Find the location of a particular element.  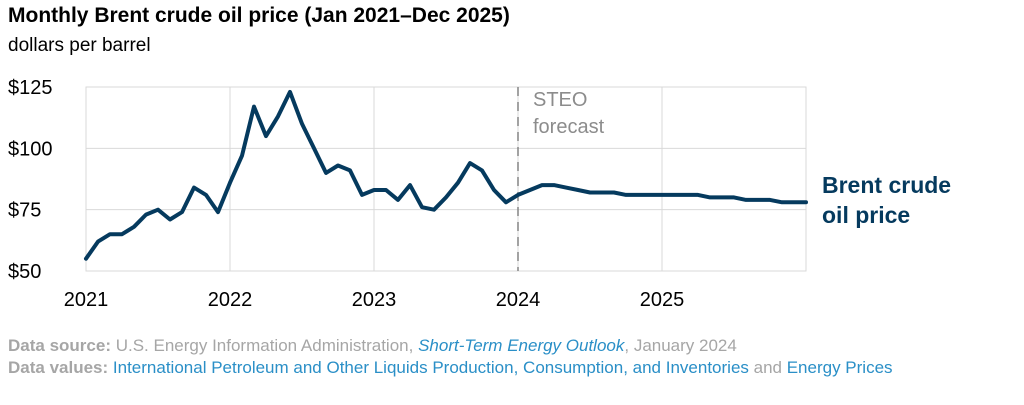

series-label: Brent crude is located at coordinates (886, 185).